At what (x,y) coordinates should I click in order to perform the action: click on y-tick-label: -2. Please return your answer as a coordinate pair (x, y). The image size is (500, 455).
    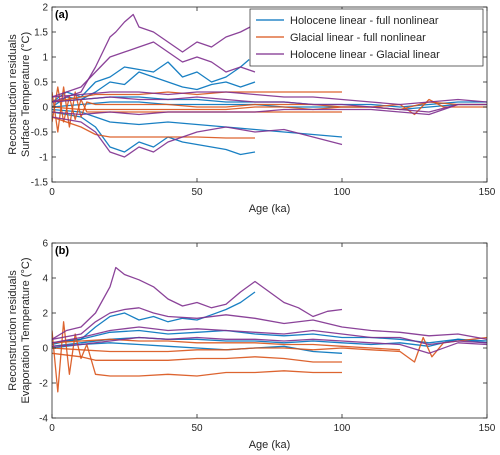
    Looking at the image, I should click on (43, 384).